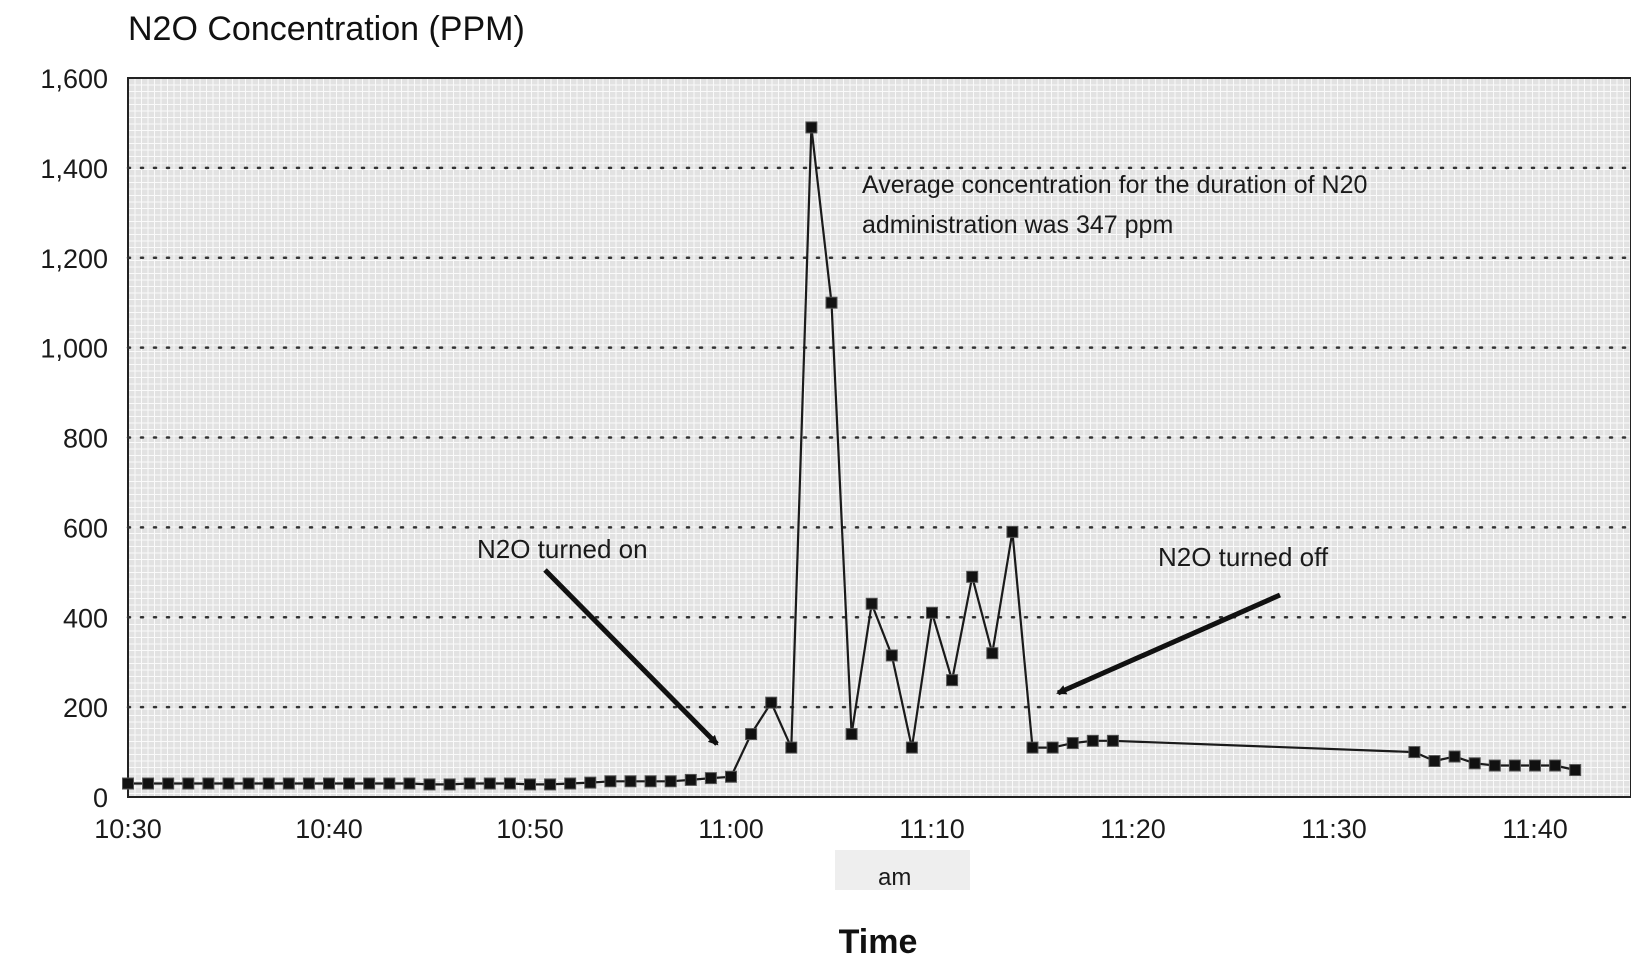  I want to click on x-axis-ticks: 10:30 10:40 10:50 11:00 11:10 11:20 11:30 11:40, so click(831, 829).